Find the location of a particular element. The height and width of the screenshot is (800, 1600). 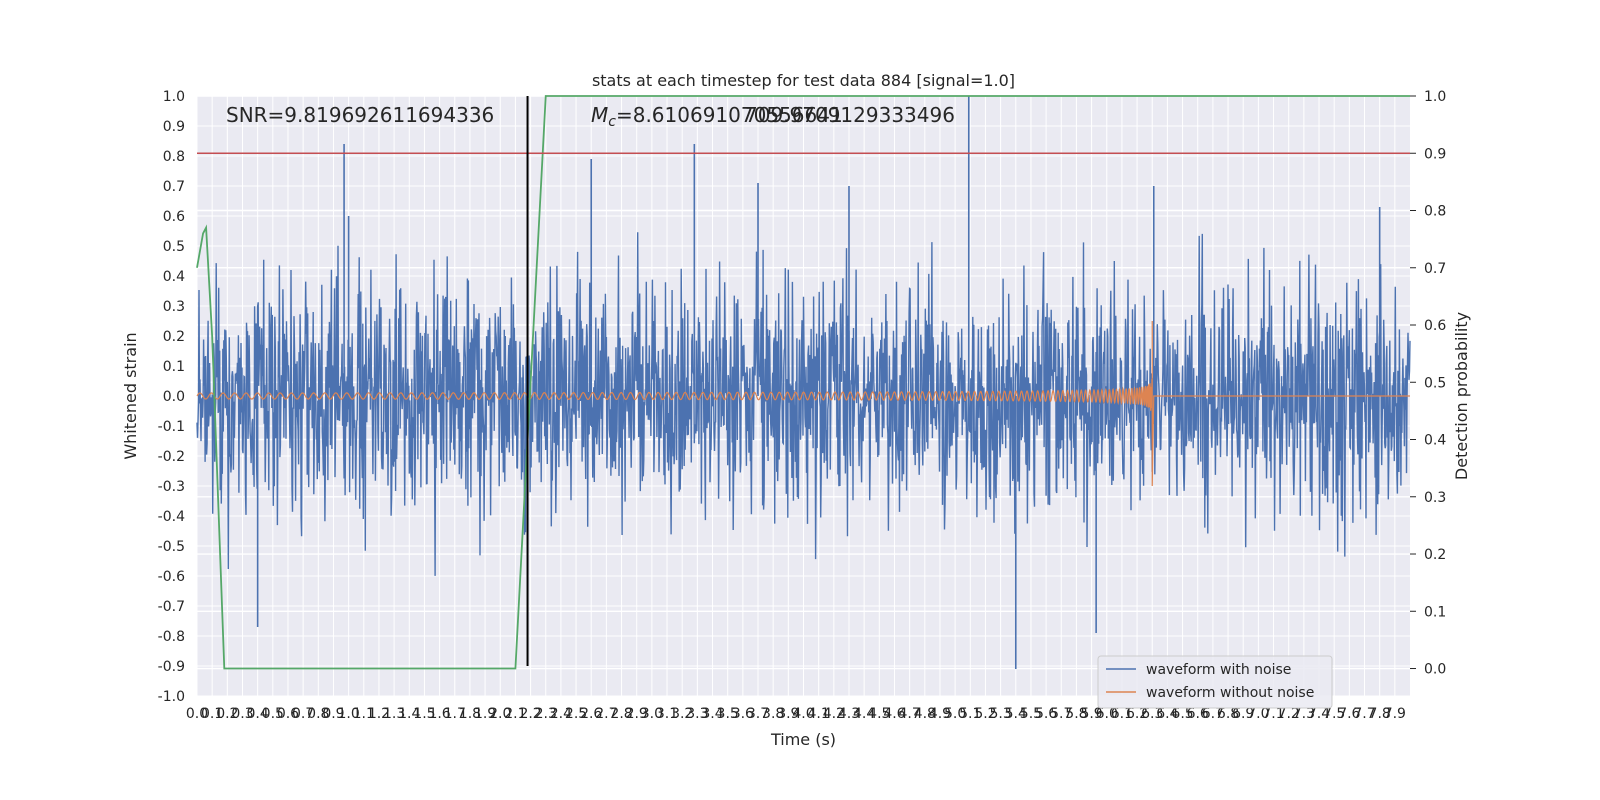

x-tick-label: 6.5 is located at coordinates (1182, 714).